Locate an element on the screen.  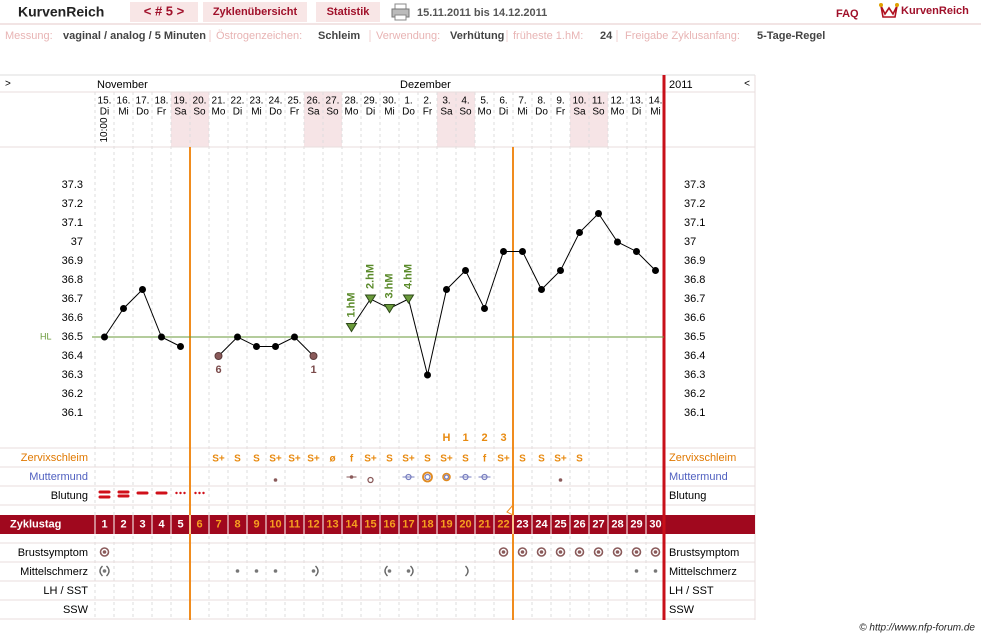
cycle-nav-tab is located at coordinates (164, 12).